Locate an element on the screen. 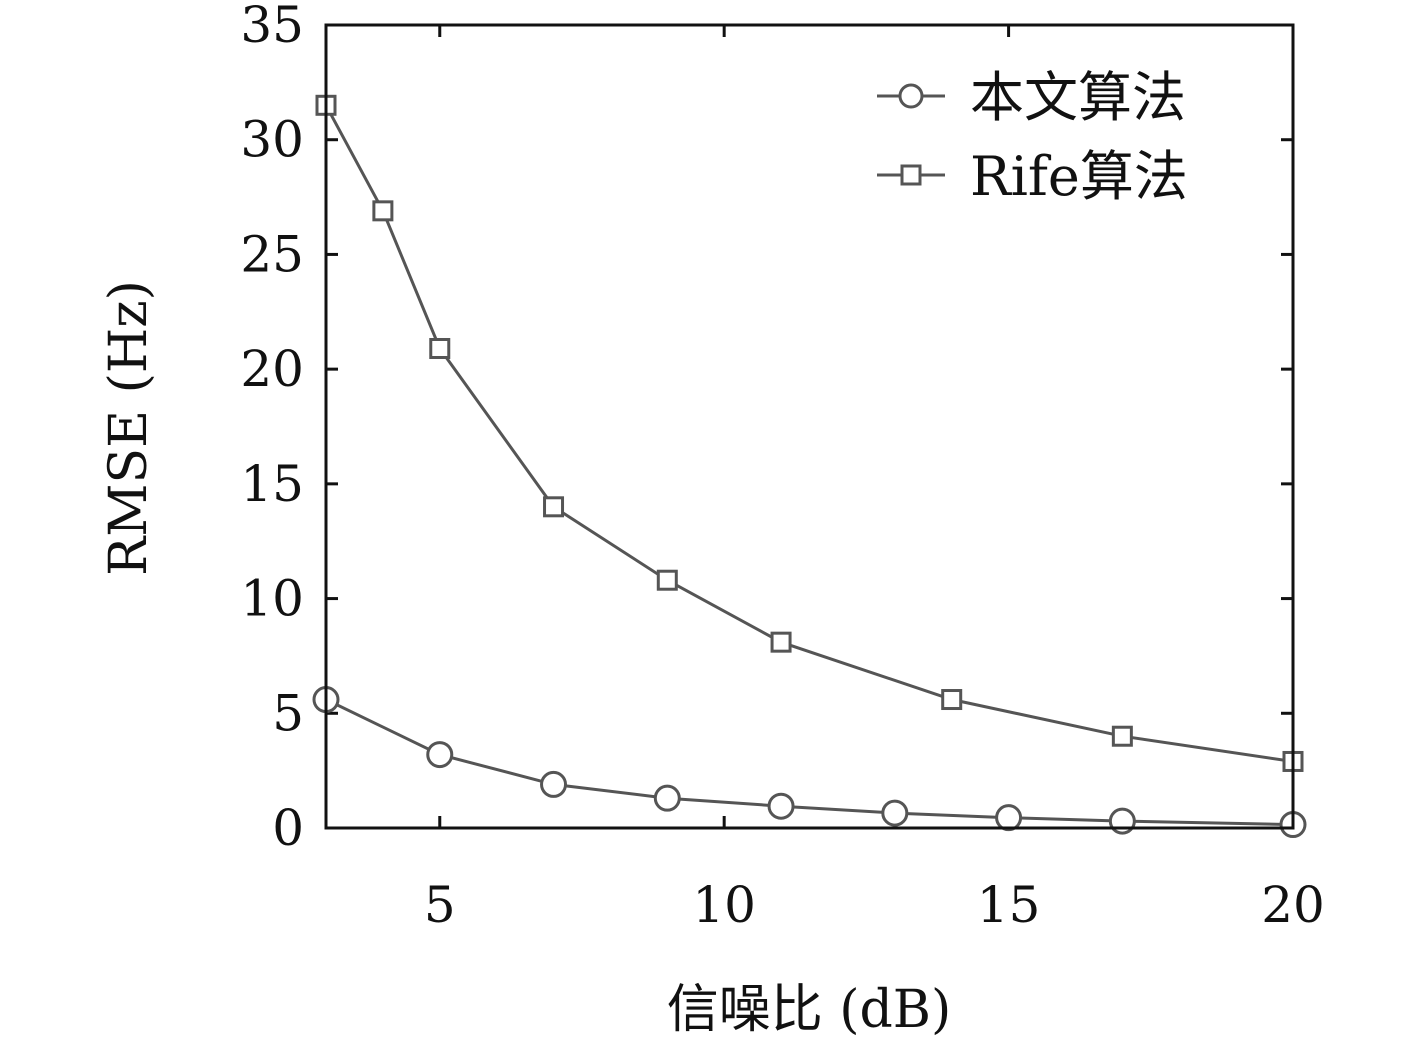 This screenshot has width=1417, height=1051. legend-circle-marker is located at coordinates (911, 96).